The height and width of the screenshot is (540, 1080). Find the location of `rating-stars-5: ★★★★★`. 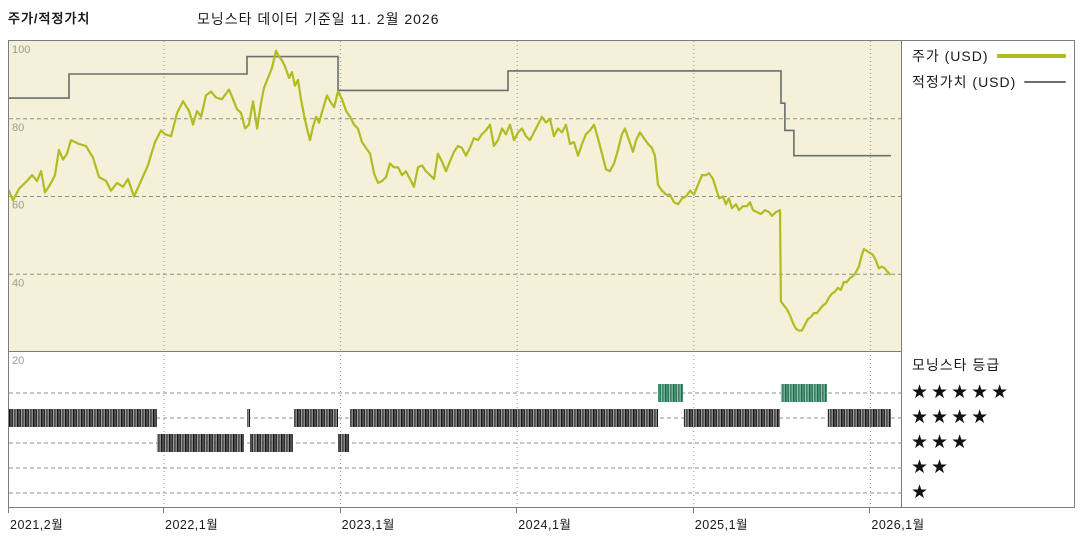

rating-stars-5: ★★★★★ is located at coordinates (961, 392).